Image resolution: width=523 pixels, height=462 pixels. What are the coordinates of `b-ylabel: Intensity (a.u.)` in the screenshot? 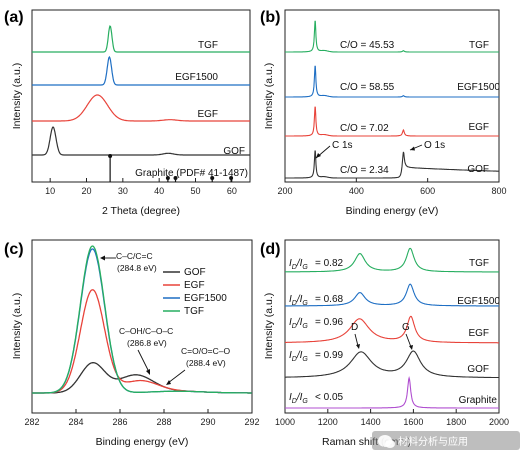 It's located at (269, 96).